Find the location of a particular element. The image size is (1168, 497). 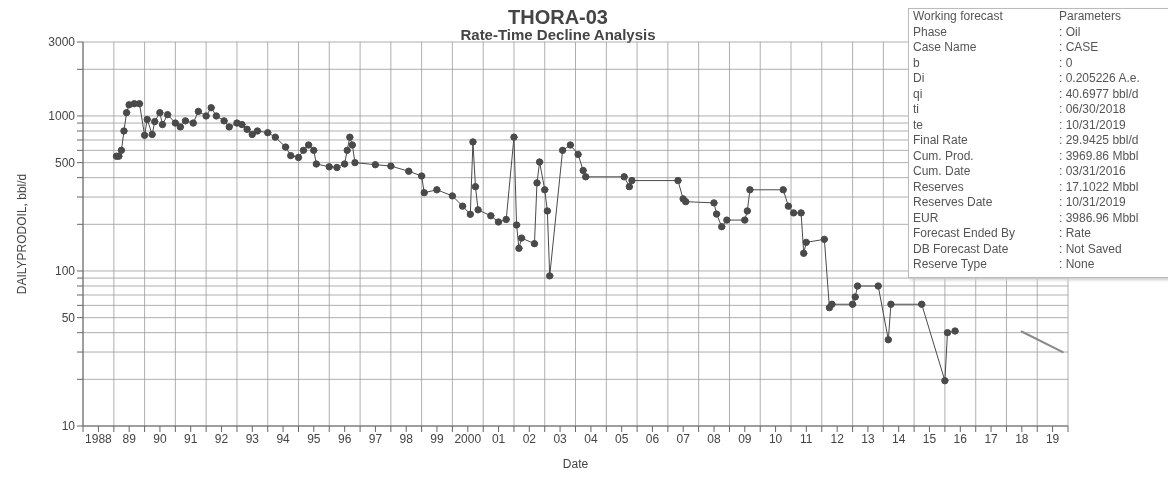

text: qi : 40.6977 bbl/d is located at coordinates (1026, 93).